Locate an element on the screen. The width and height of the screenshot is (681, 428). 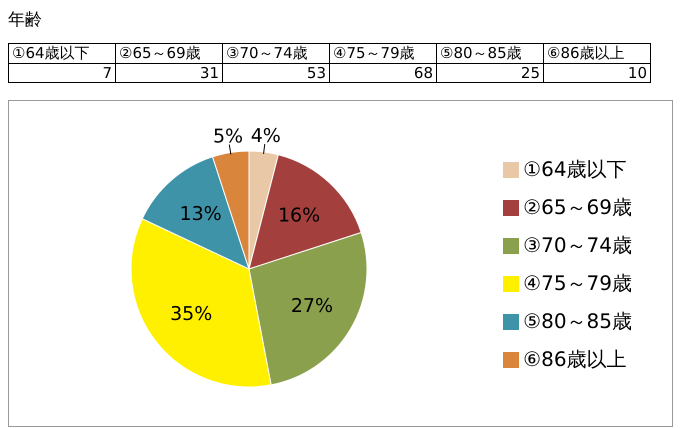
data-label: 7 is located at coordinates (62, 73).